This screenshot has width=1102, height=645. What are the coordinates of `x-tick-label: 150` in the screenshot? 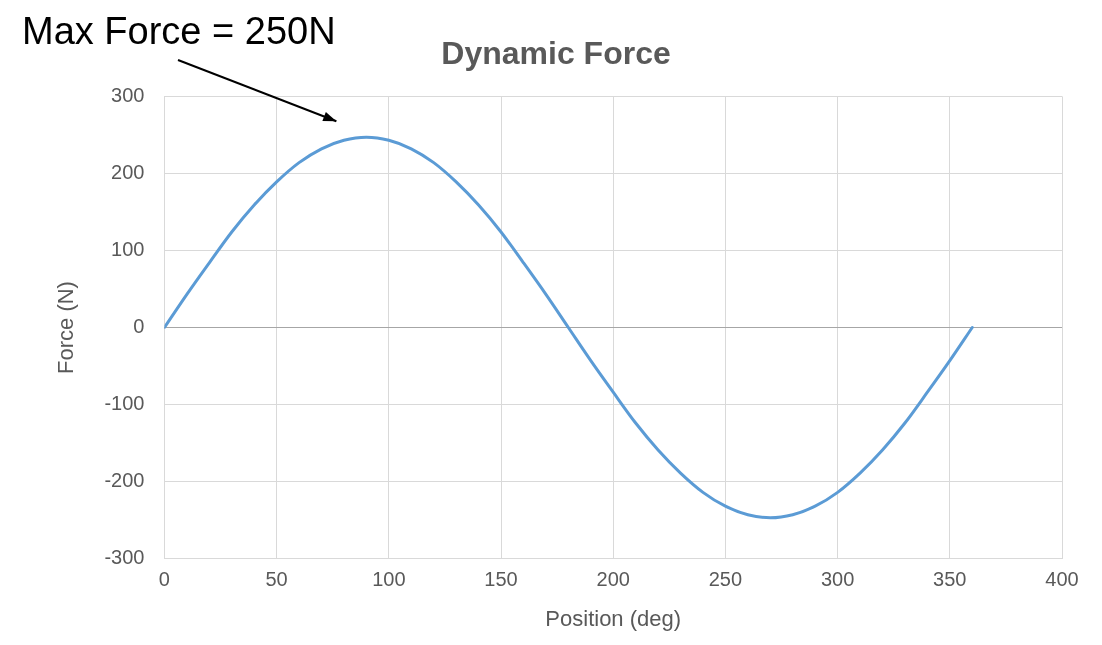 It's located at (501, 579).